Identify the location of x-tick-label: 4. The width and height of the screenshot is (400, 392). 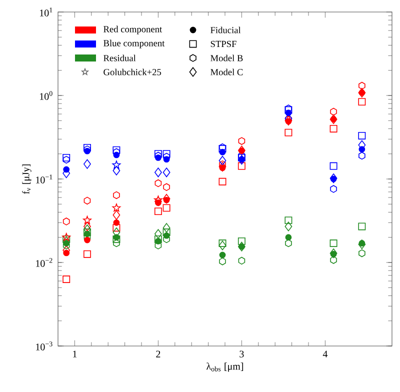
(325, 354).